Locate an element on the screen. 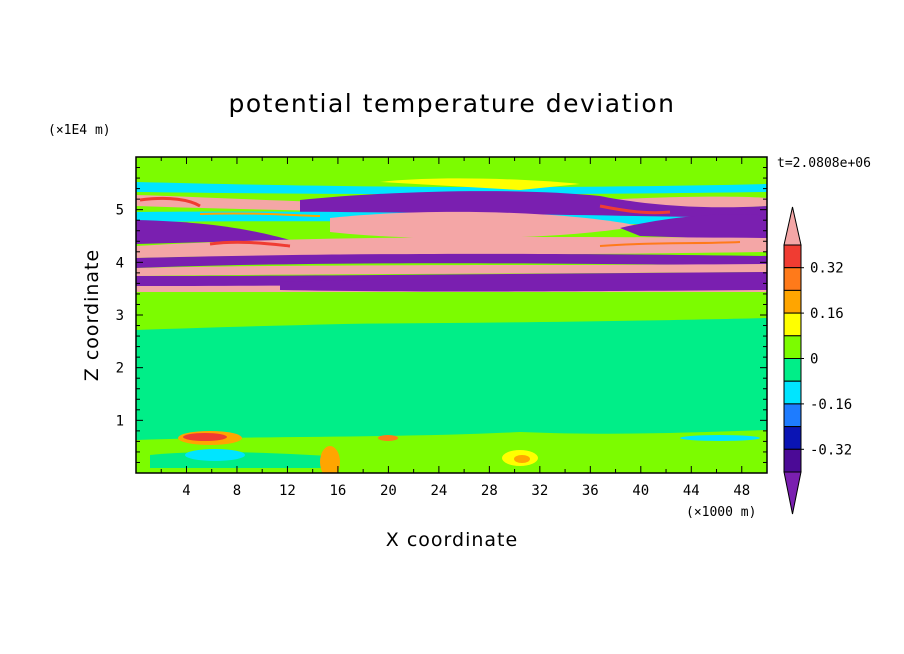  x-tick-label: 40 is located at coordinates (640, 491).